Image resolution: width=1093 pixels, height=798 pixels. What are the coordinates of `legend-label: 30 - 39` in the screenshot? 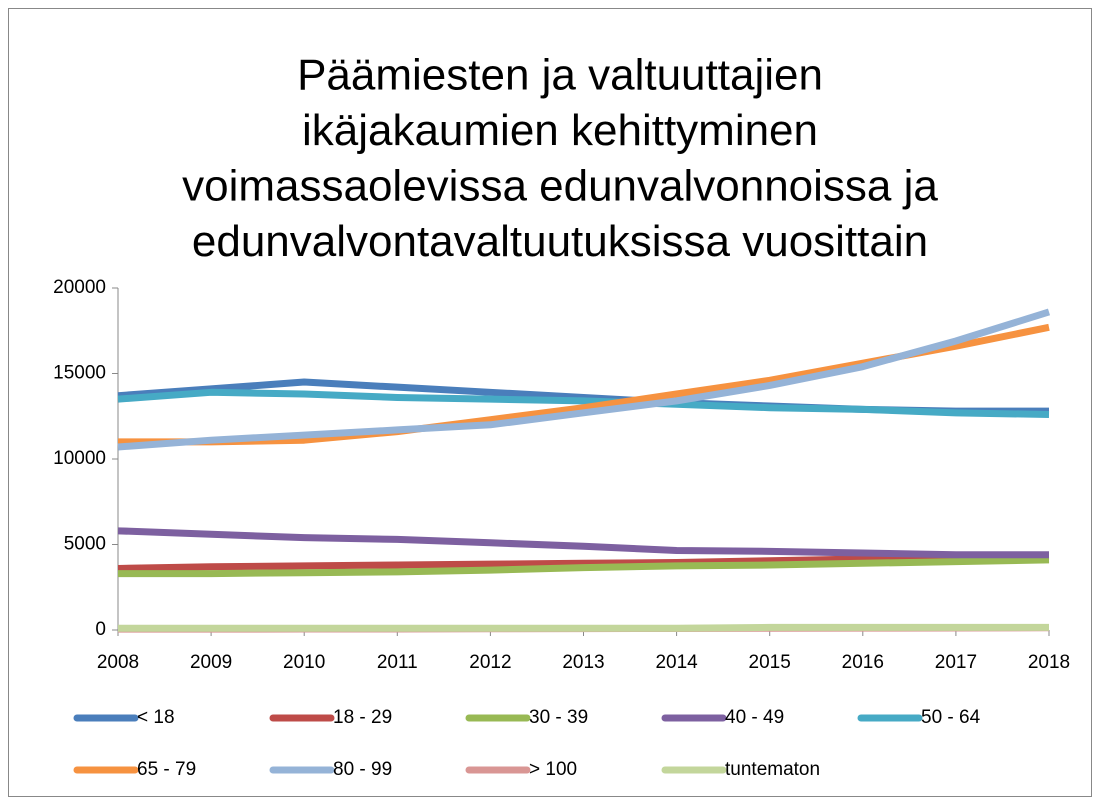 It's located at (558, 717).